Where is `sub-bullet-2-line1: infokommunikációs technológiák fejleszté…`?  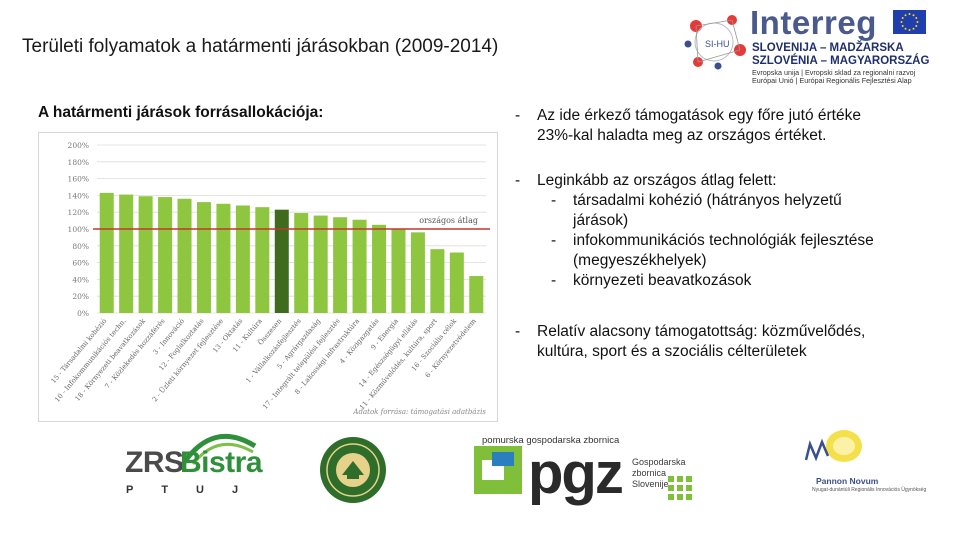
sub-bullet-2-line1: infokommunikációs technológiák fejleszté… is located at coordinates (723, 240).